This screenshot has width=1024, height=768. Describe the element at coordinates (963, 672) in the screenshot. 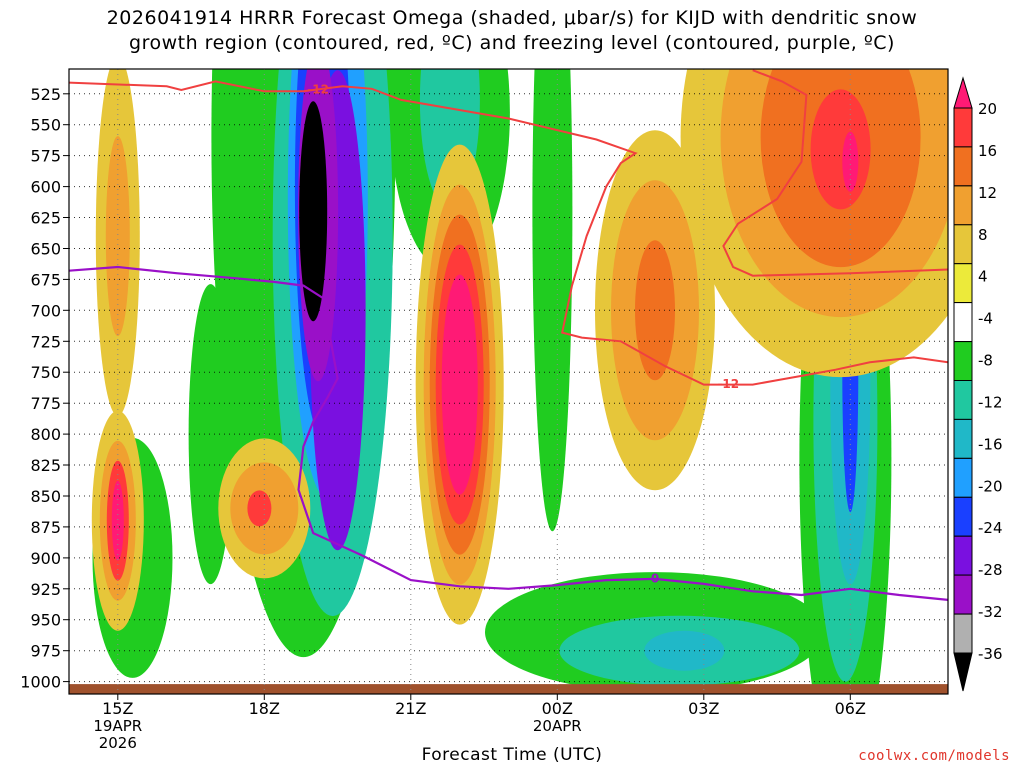

I see `colorbar-bottom-triangle` at that location.